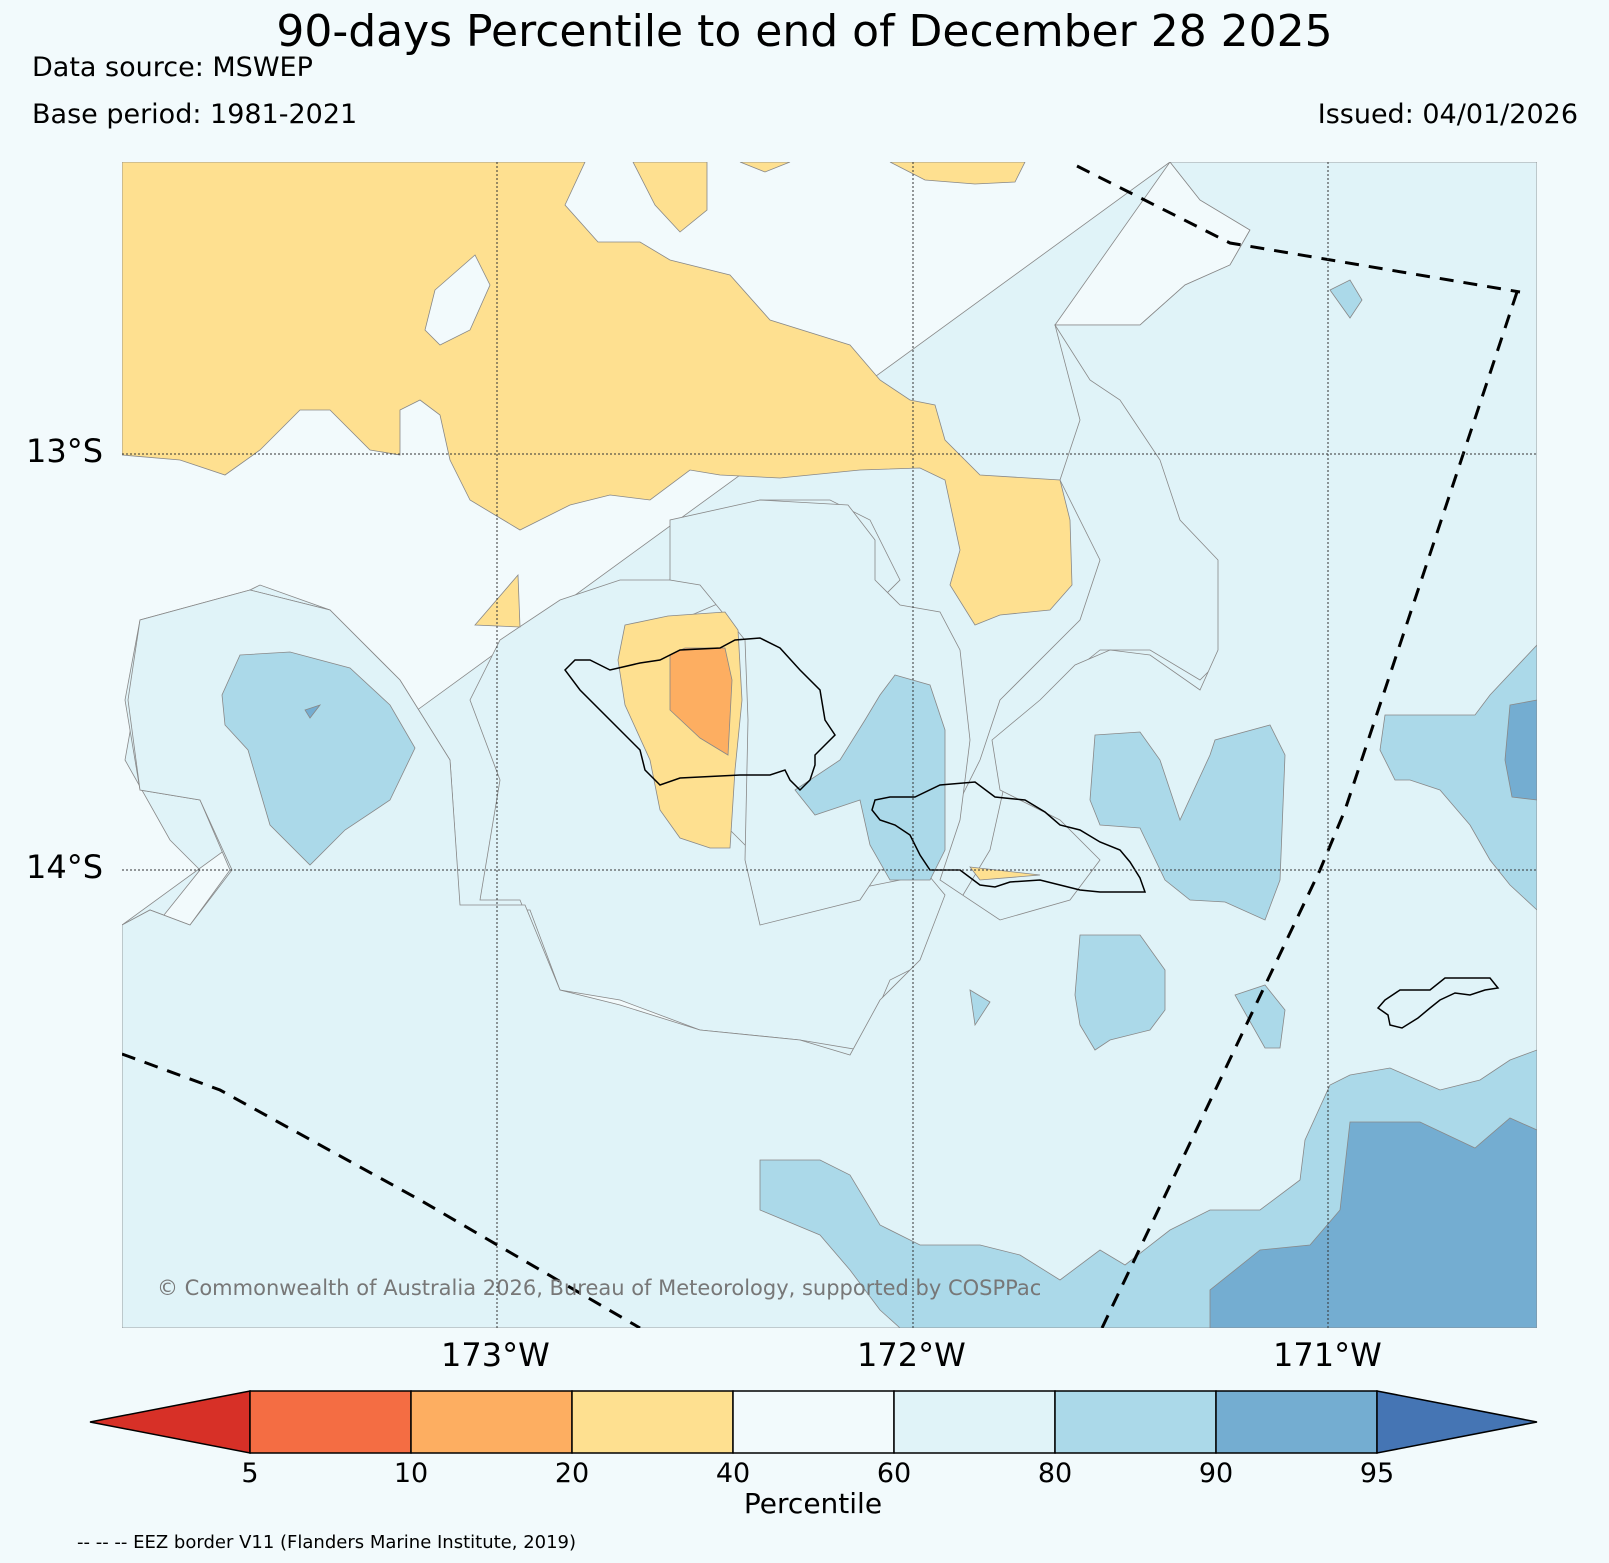  I want to click on region-80-90-south2, so click(1260, 1016).